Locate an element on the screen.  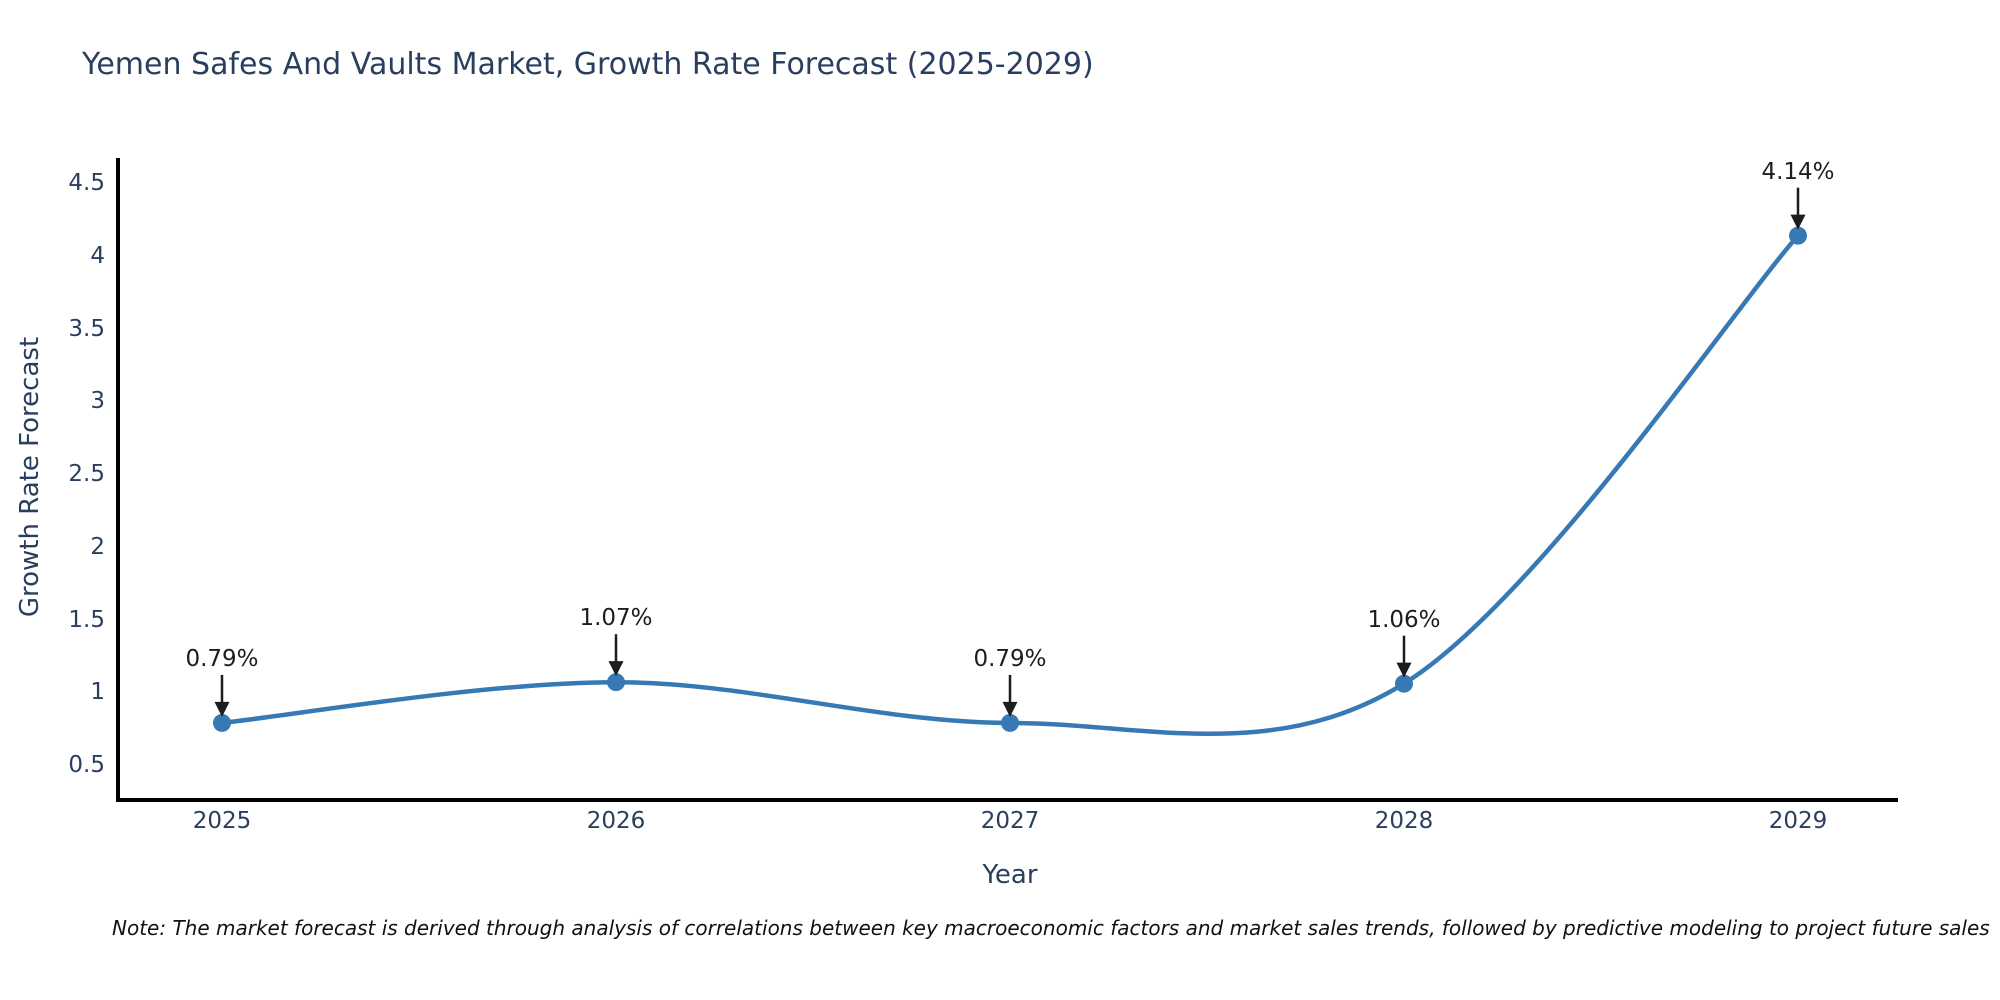
annotation-label-2025: 0.79% is located at coordinates (222, 658).